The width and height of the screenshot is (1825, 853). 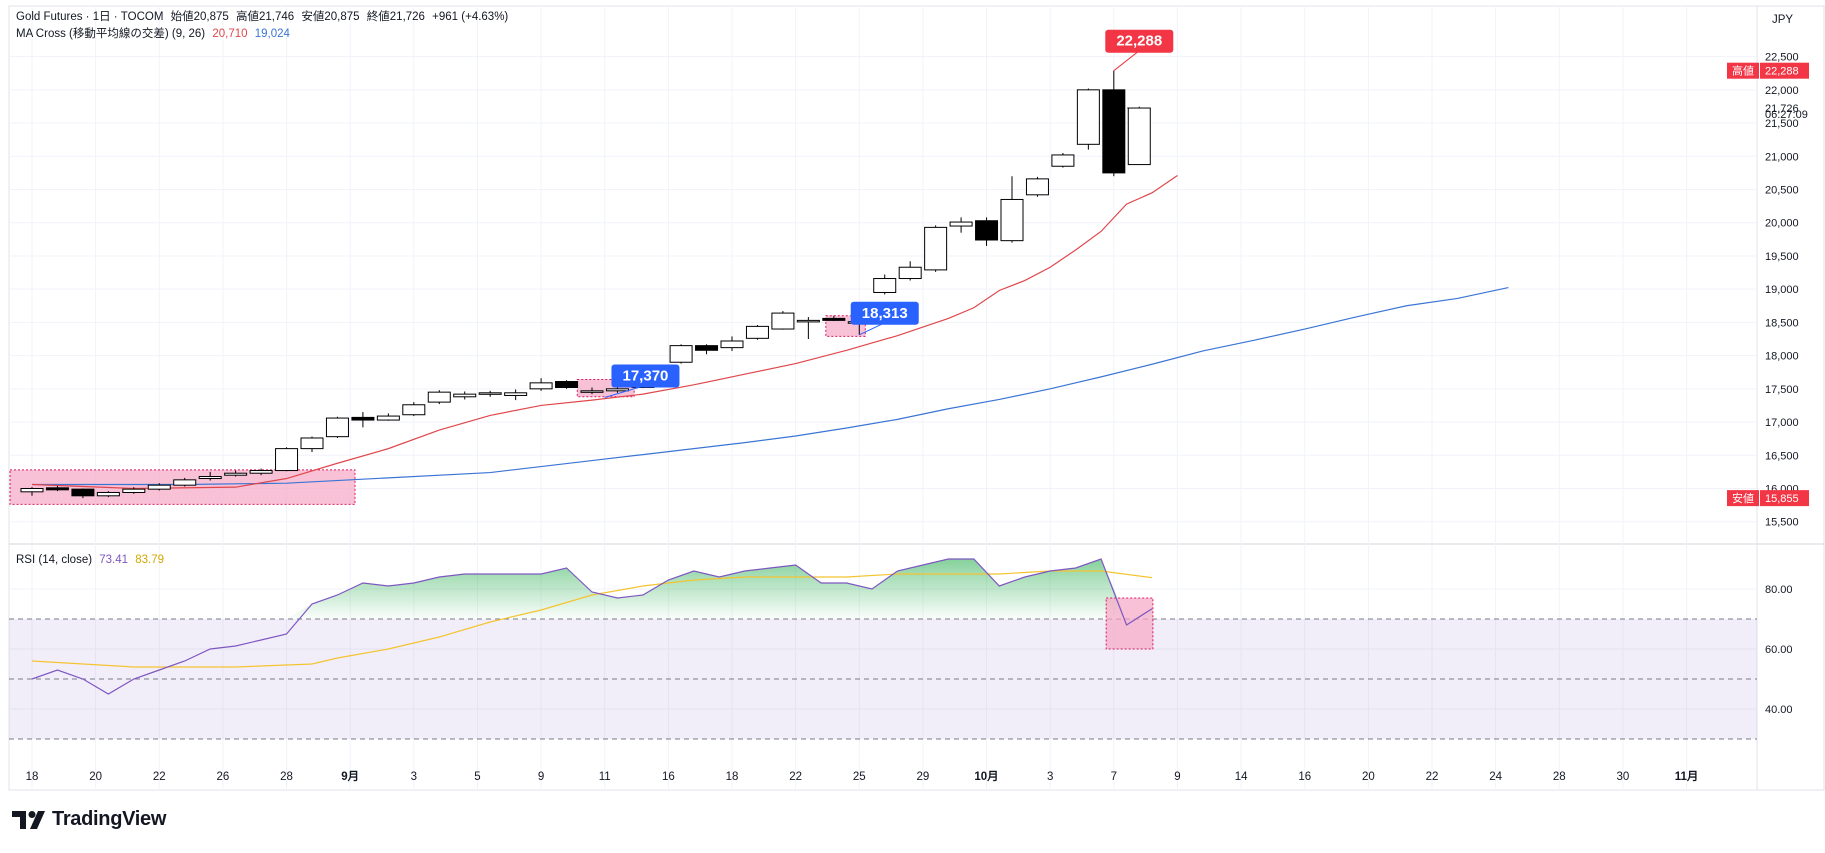 I want to click on y-tick-label: 22,500, so click(x=1782, y=58).